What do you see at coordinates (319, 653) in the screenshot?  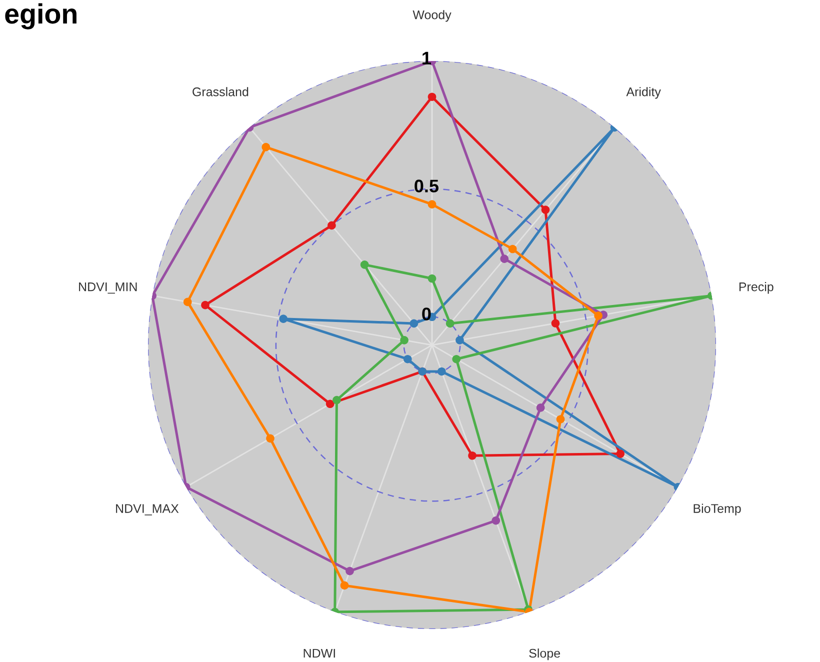 I see `spoke-label: NDWI` at bounding box center [319, 653].